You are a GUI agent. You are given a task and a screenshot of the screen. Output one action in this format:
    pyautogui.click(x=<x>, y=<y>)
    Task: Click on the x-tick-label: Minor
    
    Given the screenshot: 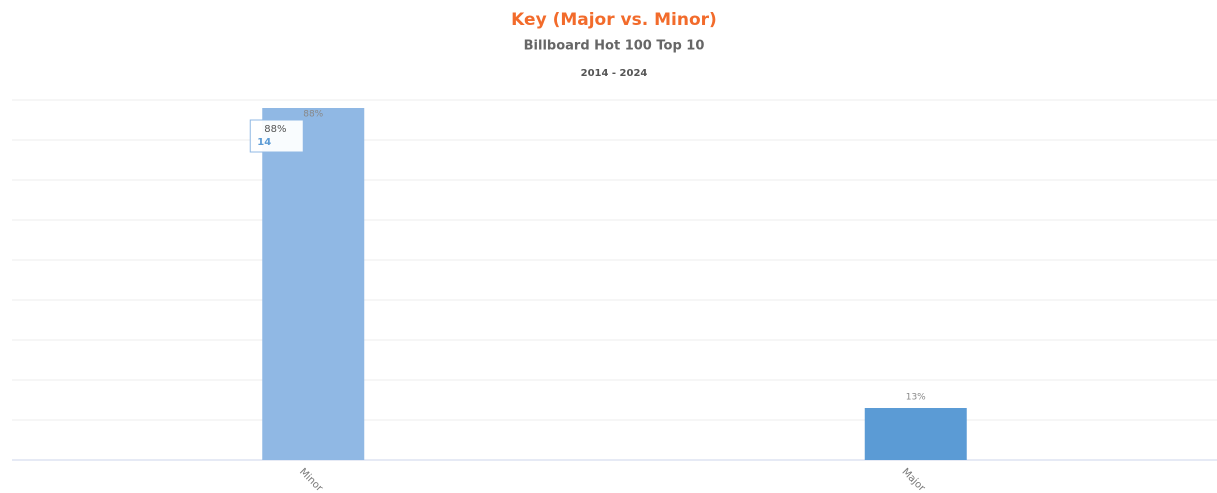 What is the action you would take?
    pyautogui.click(x=311, y=479)
    